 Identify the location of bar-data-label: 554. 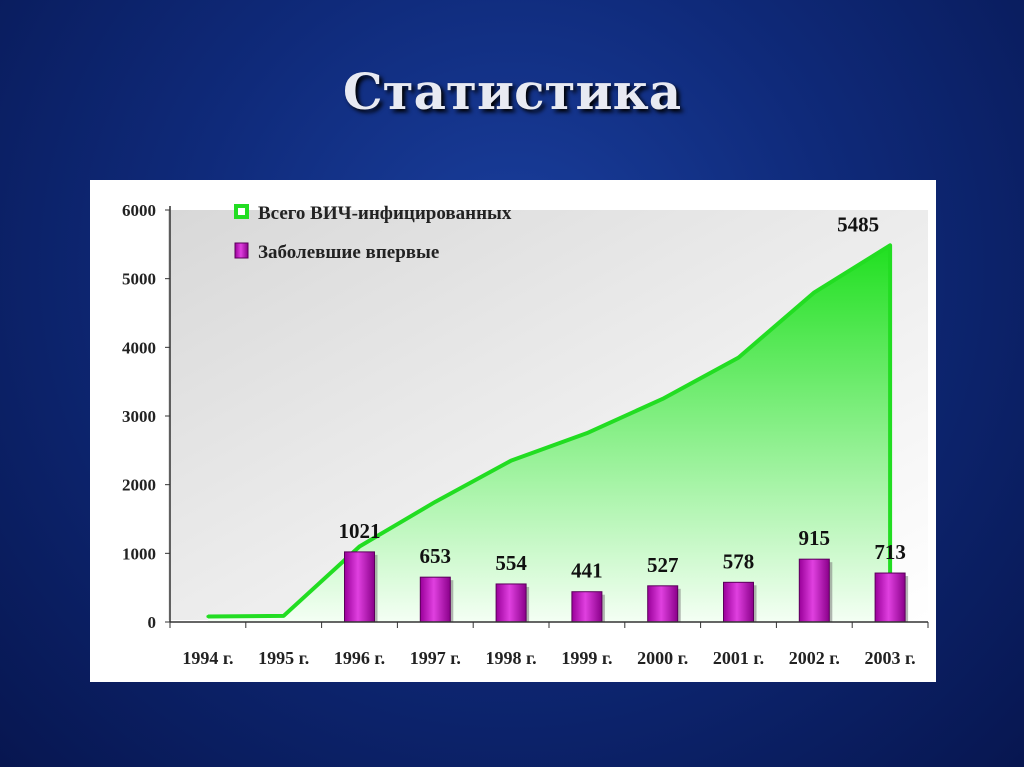
(511, 563).